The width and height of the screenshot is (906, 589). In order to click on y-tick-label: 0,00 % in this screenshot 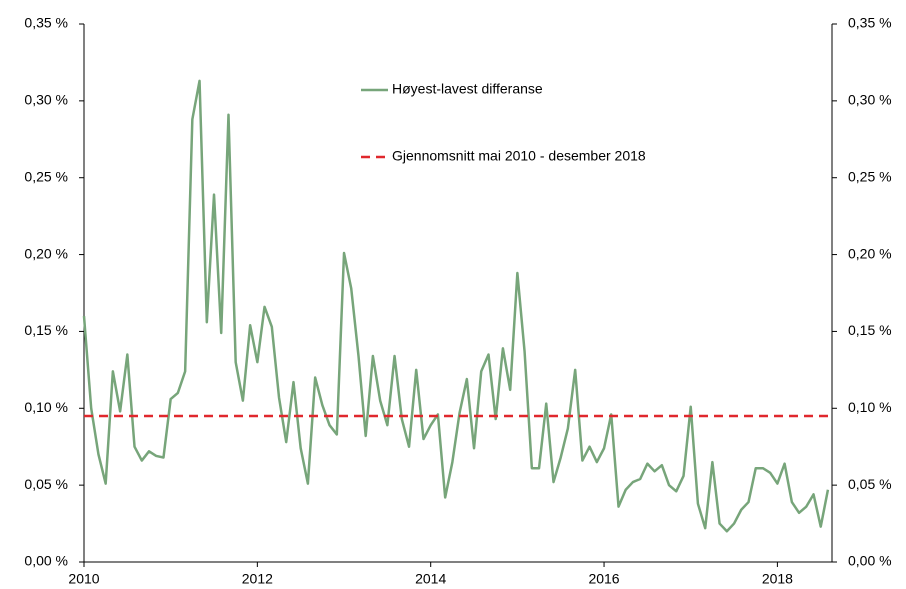, I will do `click(46, 561)`.